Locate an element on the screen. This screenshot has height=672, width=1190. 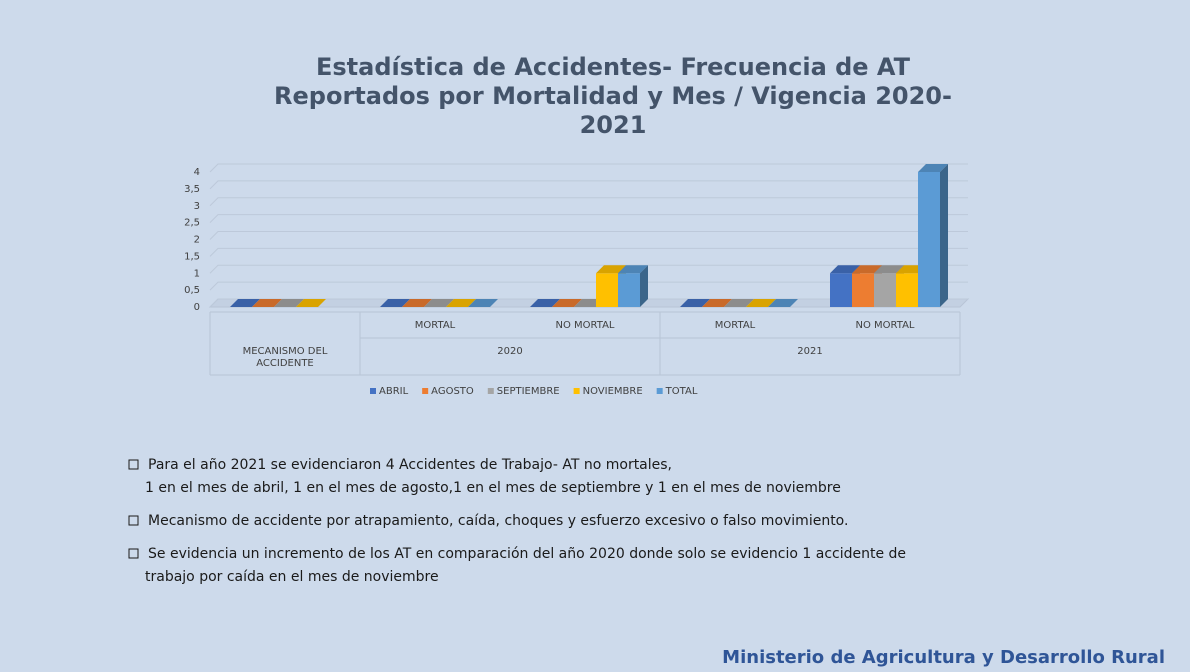
legend-label: SEPTIEMBRE is located at coordinates (528, 391).